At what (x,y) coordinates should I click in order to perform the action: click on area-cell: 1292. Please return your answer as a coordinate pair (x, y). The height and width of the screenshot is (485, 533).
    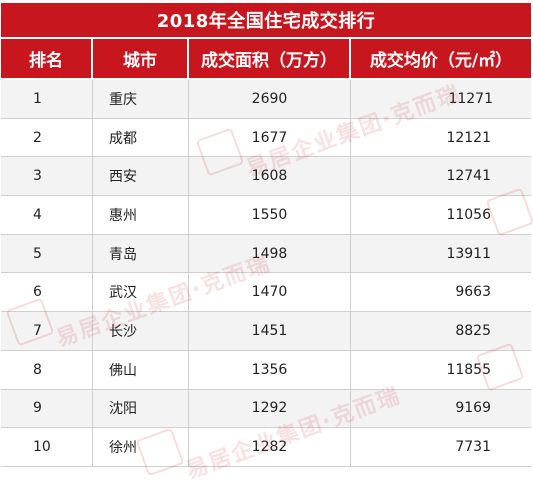
    Looking at the image, I should click on (270, 408).